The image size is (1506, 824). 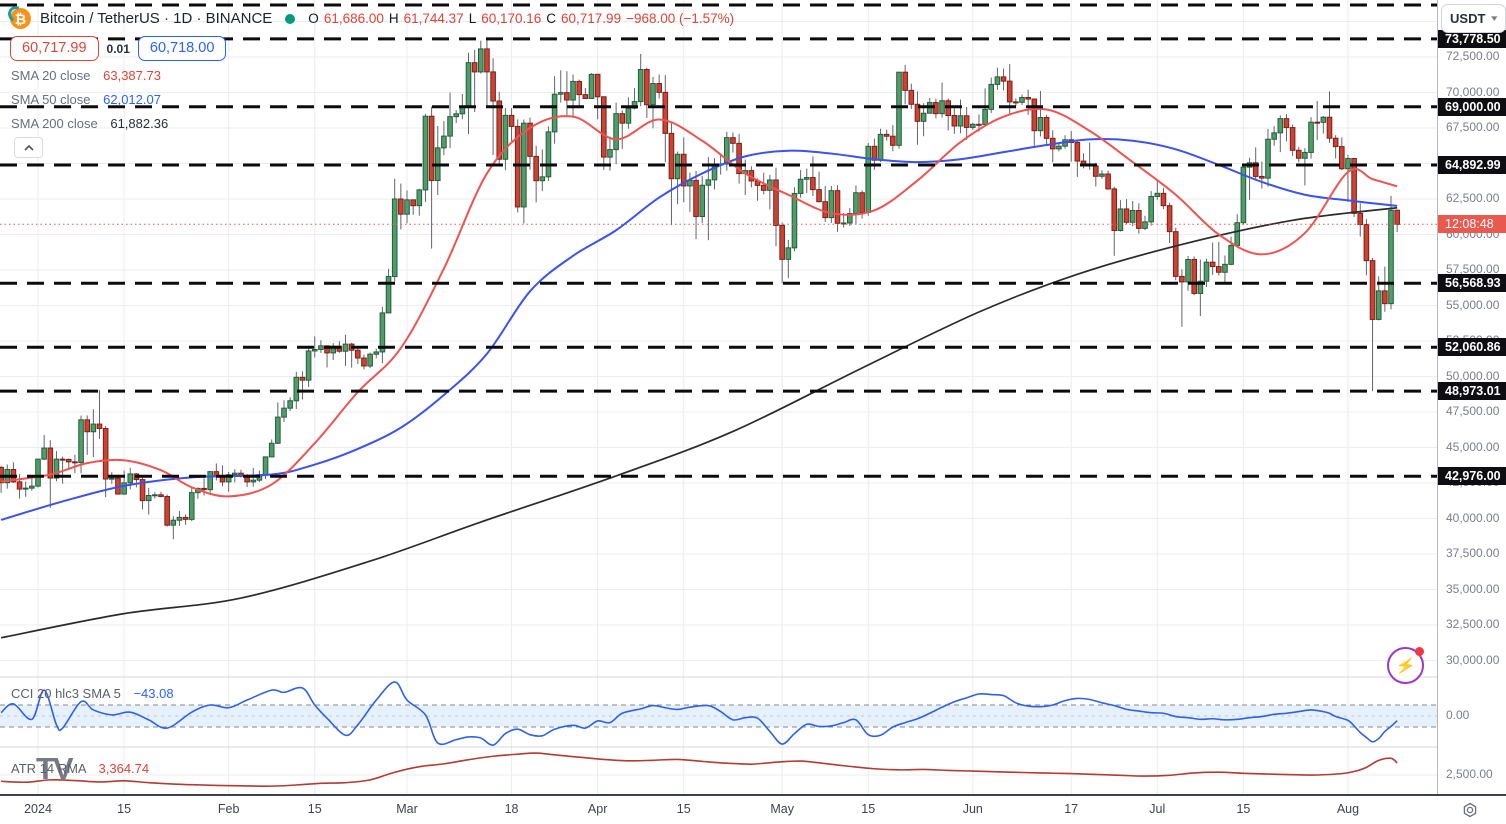 What do you see at coordinates (156, 18) in the screenshot?
I see `symbol-title: Bitcoin / TetherUS · 1D · BINANCE` at bounding box center [156, 18].